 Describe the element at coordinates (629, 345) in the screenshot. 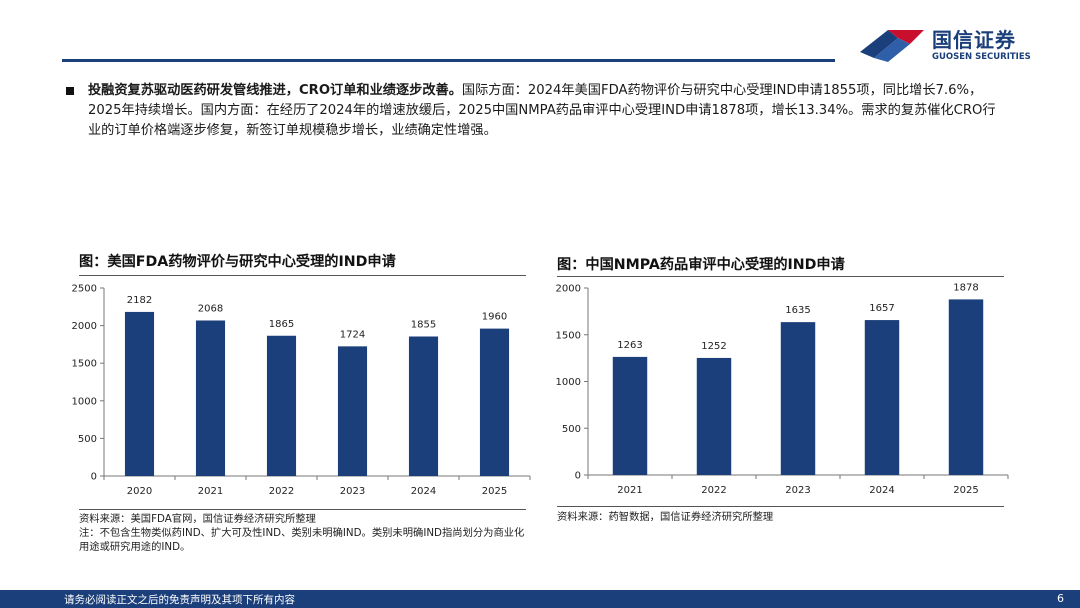

I see `data-label-2021: 1263` at that location.